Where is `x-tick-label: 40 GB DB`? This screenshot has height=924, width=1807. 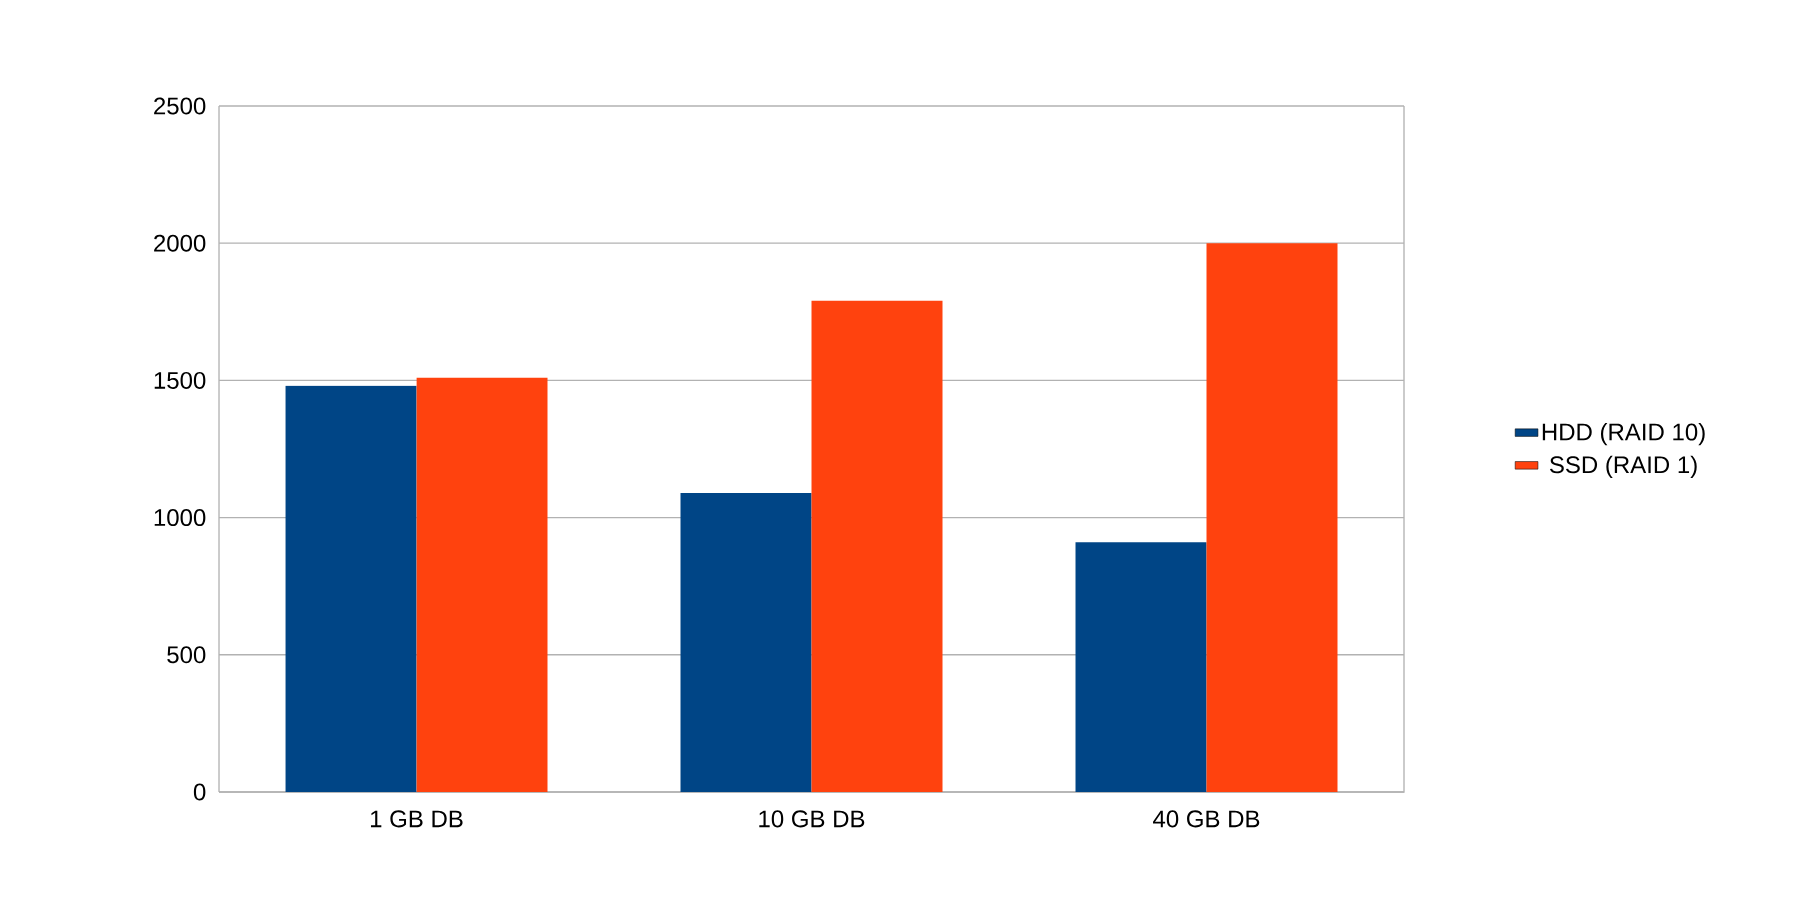 x-tick-label: 40 GB DB is located at coordinates (1206, 819).